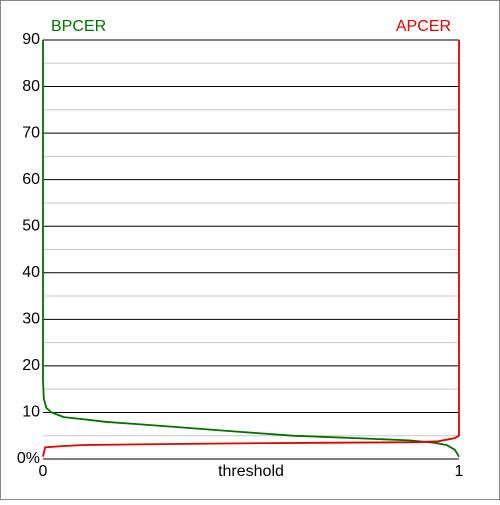 The height and width of the screenshot is (505, 500). What do you see at coordinates (31, 225) in the screenshot?
I see `y-tick-label: 50` at bounding box center [31, 225].